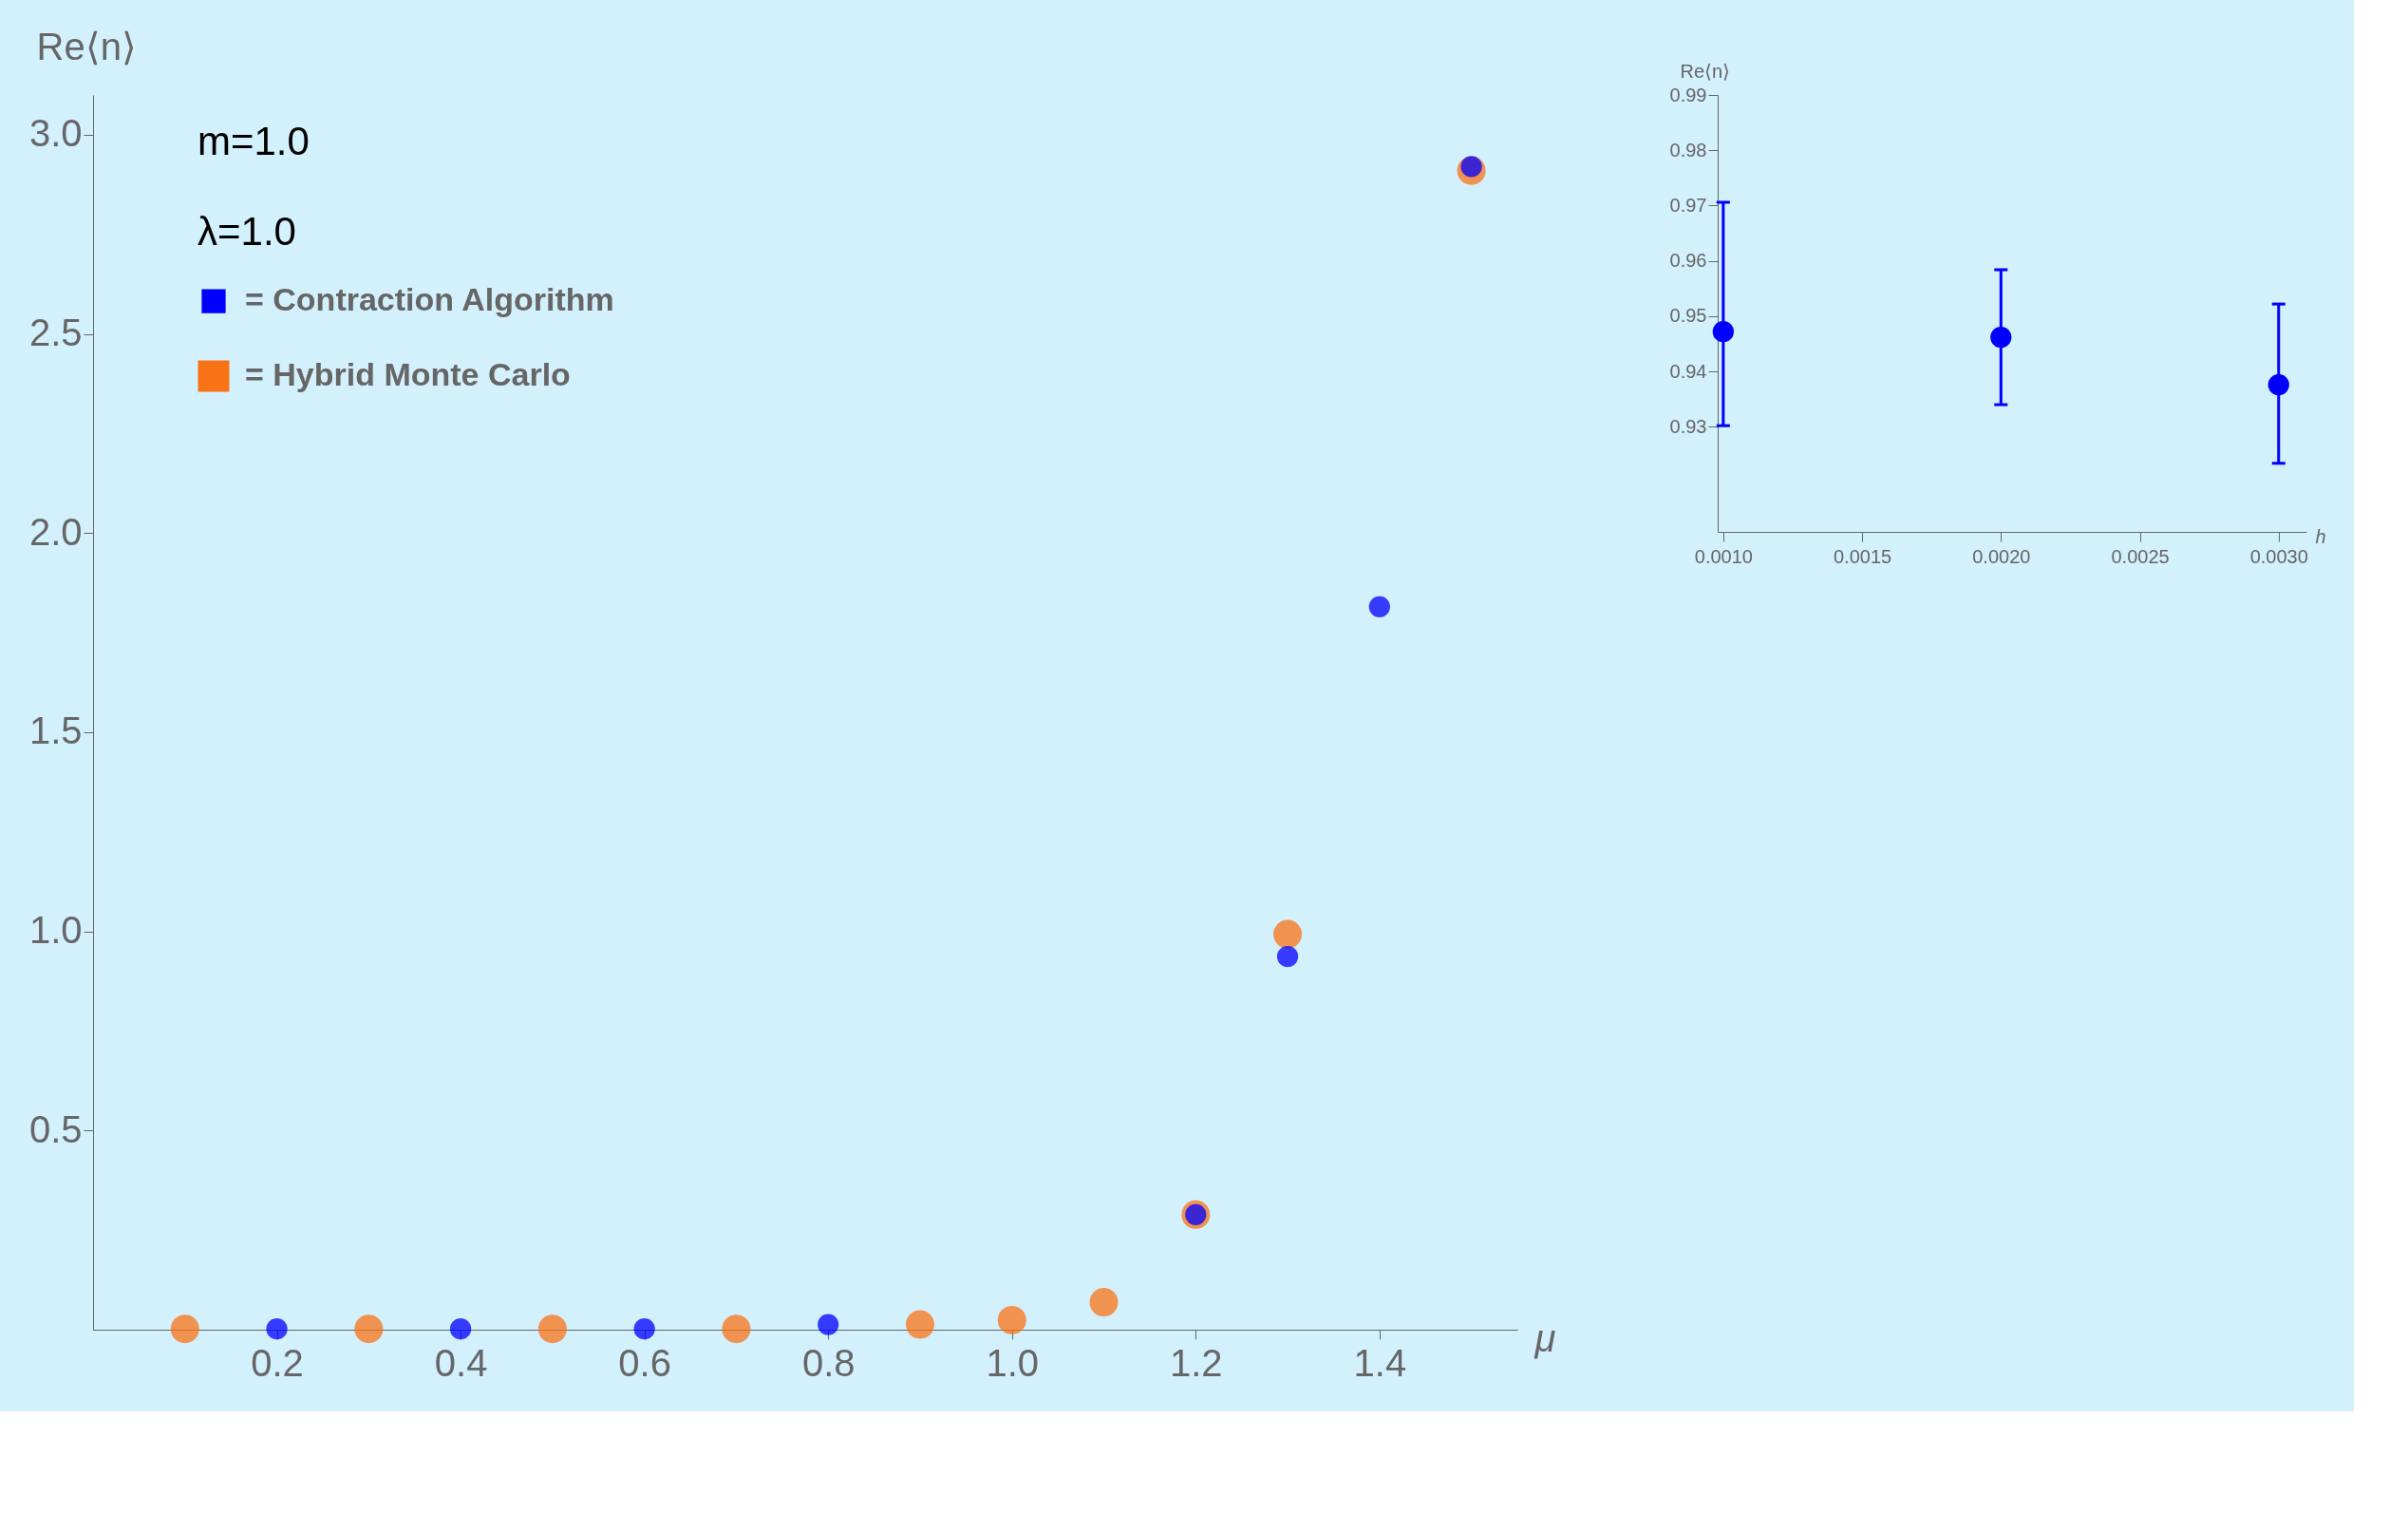  I want to click on x-tick-label: 0.2, so click(277, 1362).